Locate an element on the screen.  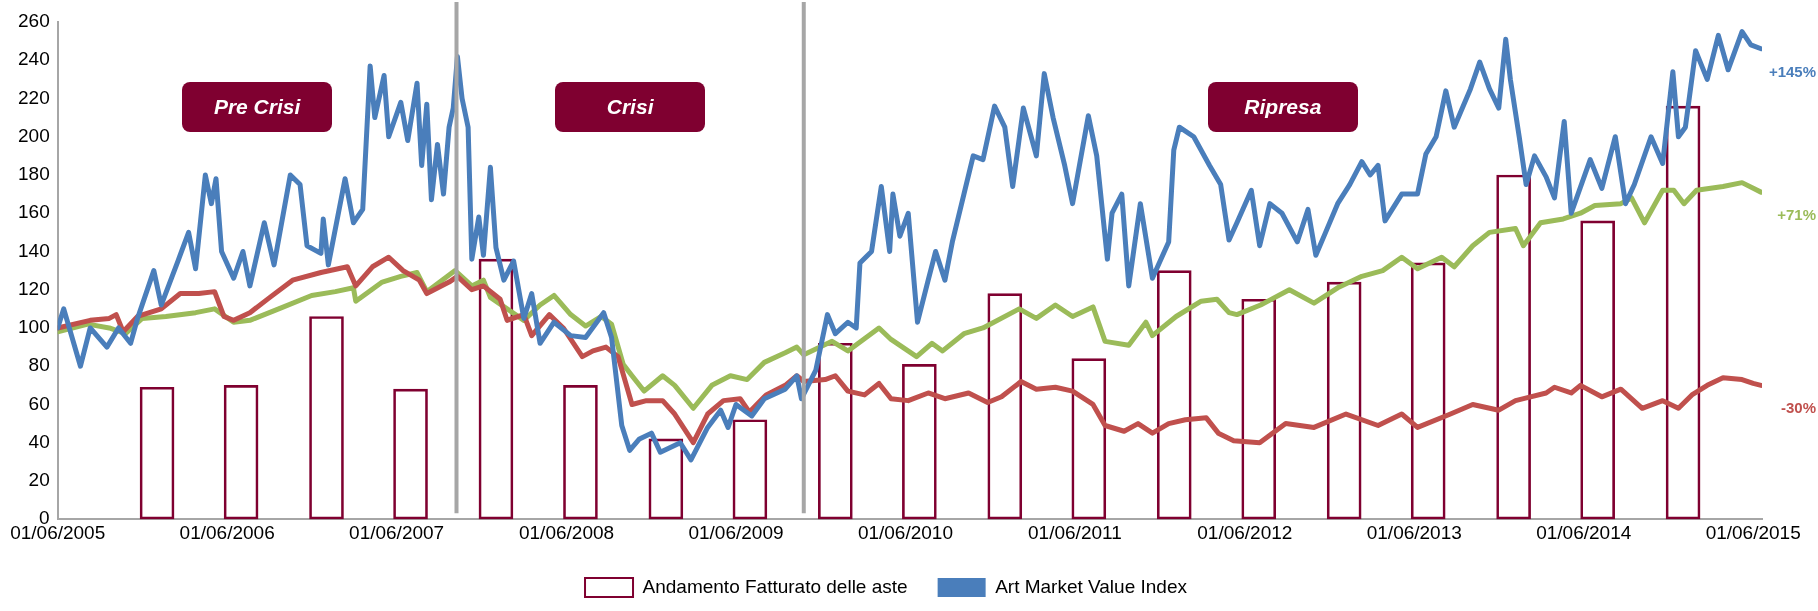
label-box: Ripresa is located at coordinates (1282, 107).